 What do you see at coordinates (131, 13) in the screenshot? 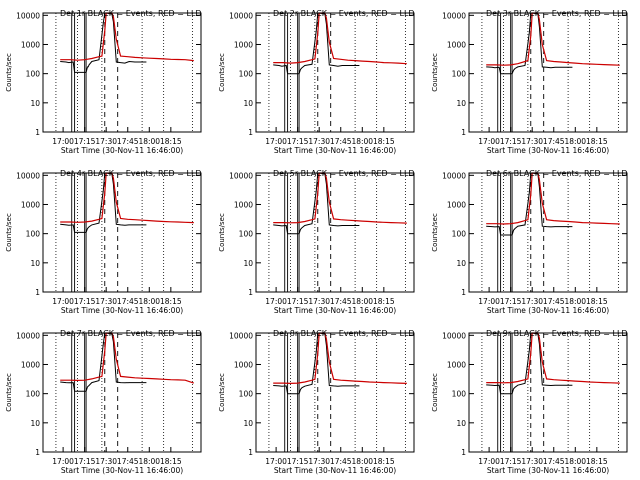
I see `panel-title: Det 1r BLACK = Events, RED = LLD` at bounding box center [131, 13].